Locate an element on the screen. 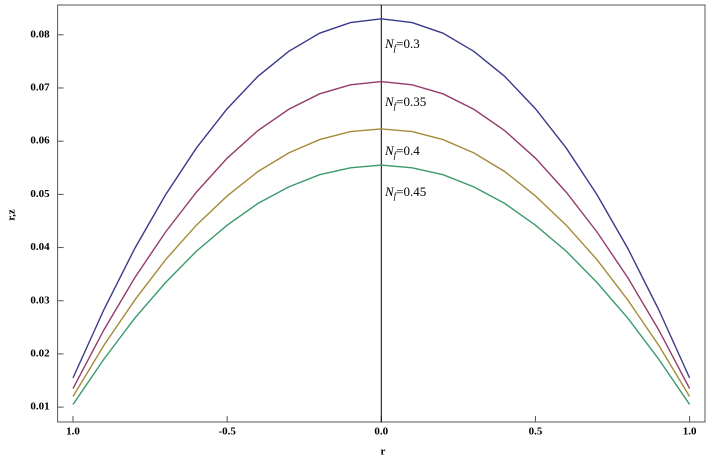 This screenshot has width=721, height=466. y-tick-label: 0.07 is located at coordinates (40, 88).